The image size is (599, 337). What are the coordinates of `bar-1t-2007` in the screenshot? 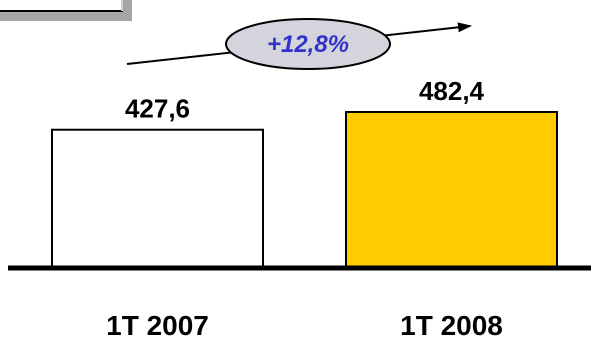 It's located at (157, 198).